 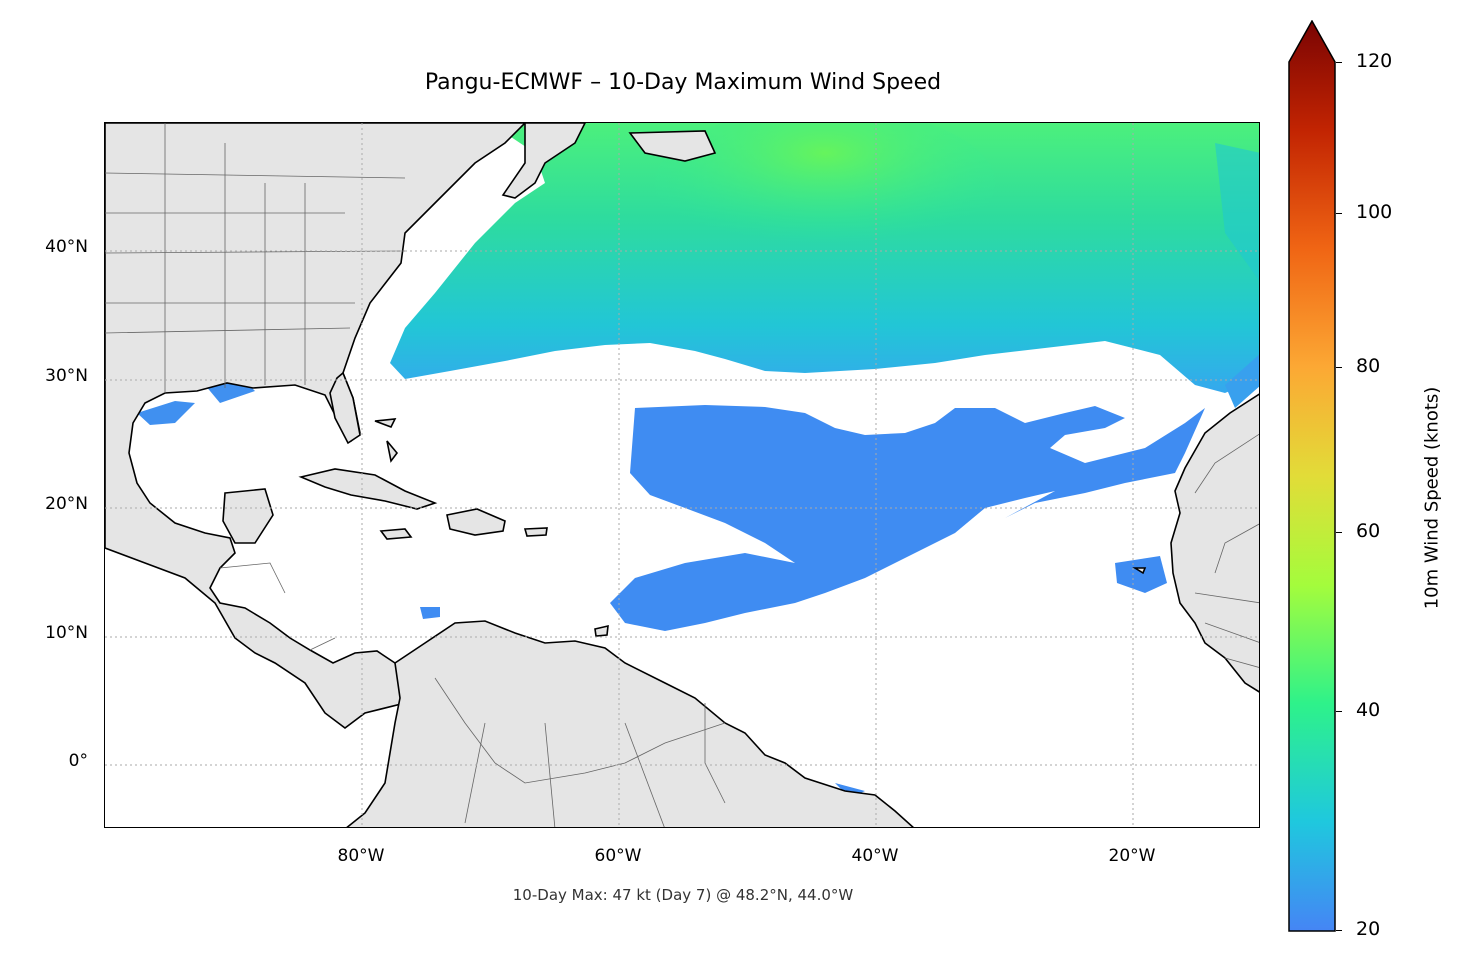 I want to click on lat-label-40n: 40°N, so click(x=66, y=247).